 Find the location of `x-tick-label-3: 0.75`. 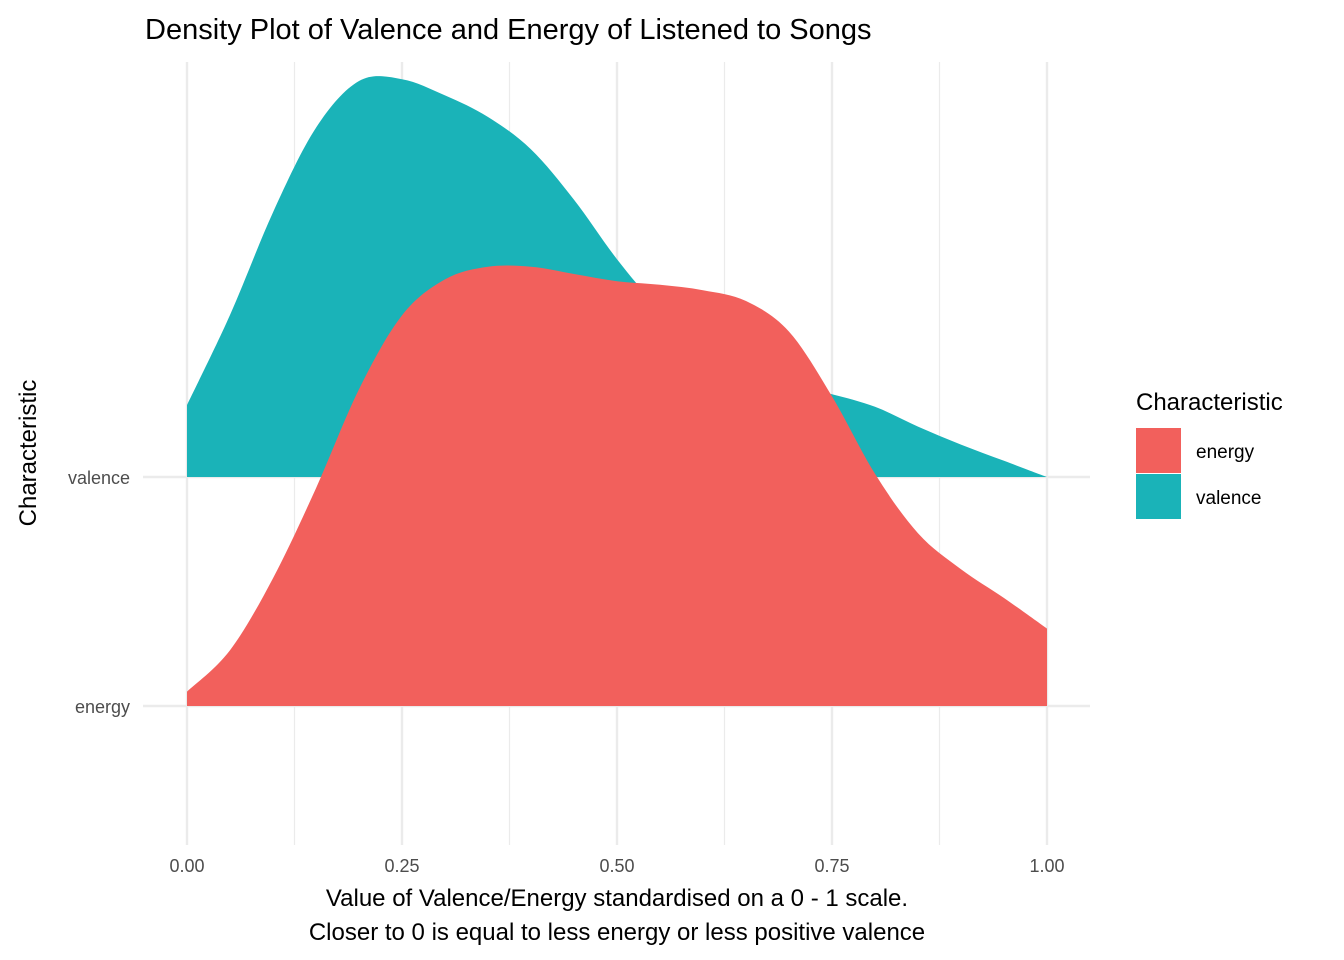

x-tick-label-3: 0.75 is located at coordinates (831, 866).